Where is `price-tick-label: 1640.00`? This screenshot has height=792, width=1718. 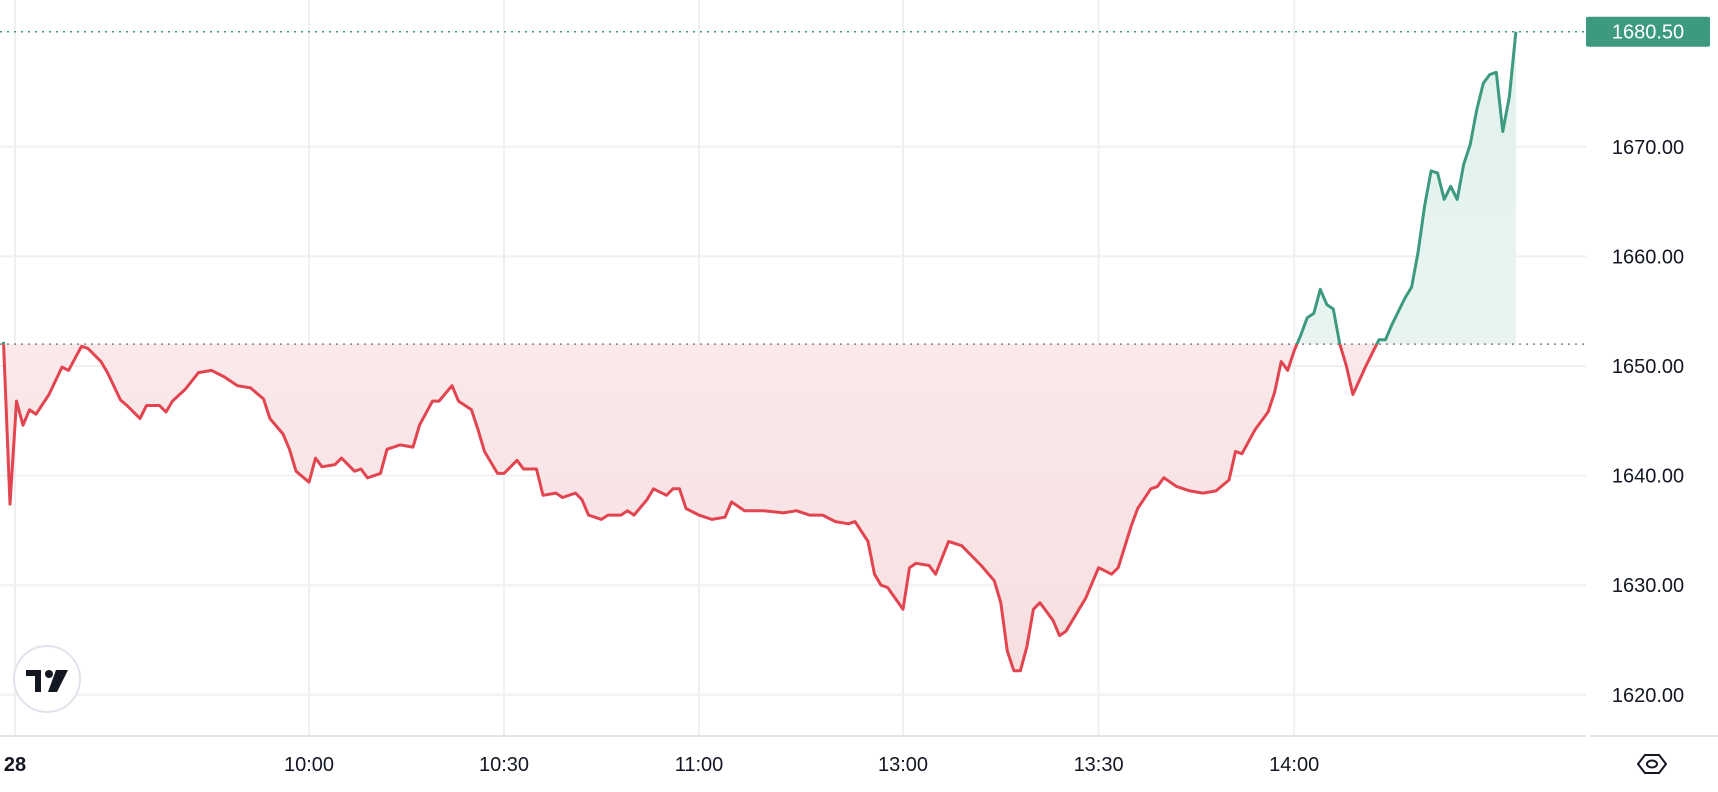 price-tick-label: 1640.00 is located at coordinates (1648, 477).